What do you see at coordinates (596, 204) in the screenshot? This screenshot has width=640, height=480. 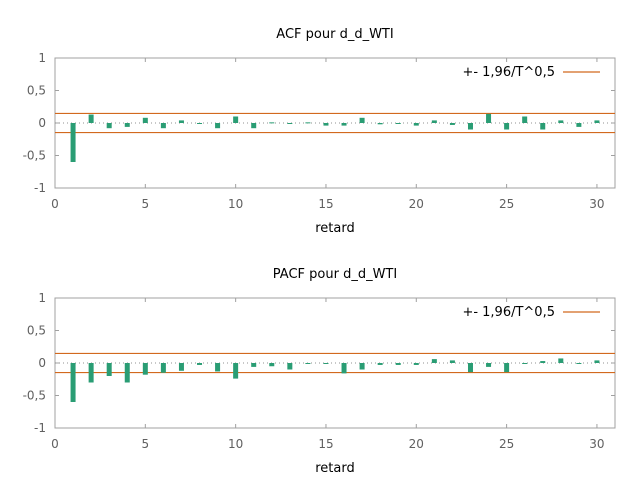 I see `acf-xtick-label: 30` at bounding box center [596, 204].